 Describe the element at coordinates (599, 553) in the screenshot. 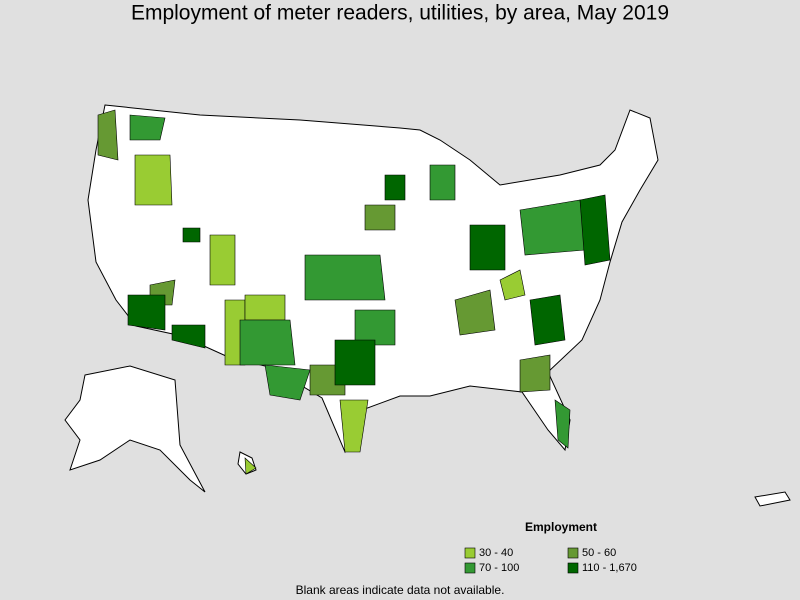

I see `legend-label: 50 - 60` at that location.